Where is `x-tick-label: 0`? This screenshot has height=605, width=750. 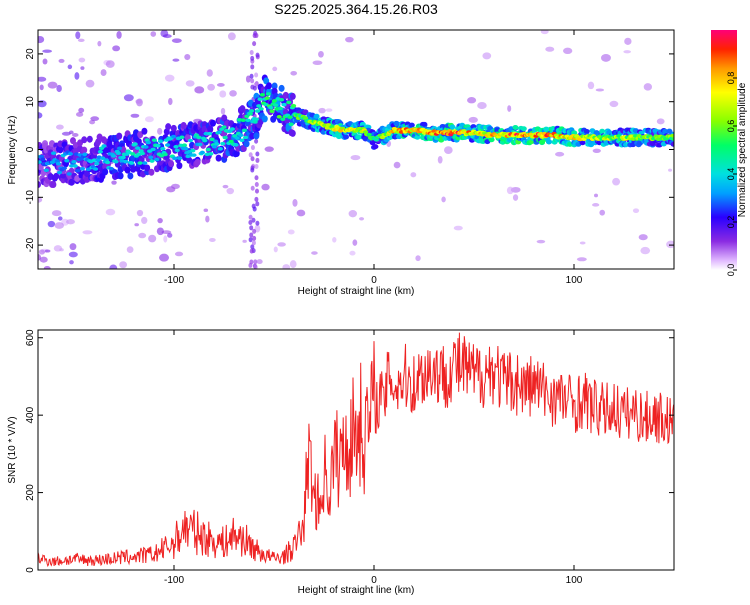
x-tick-label: 0 is located at coordinates (374, 280).